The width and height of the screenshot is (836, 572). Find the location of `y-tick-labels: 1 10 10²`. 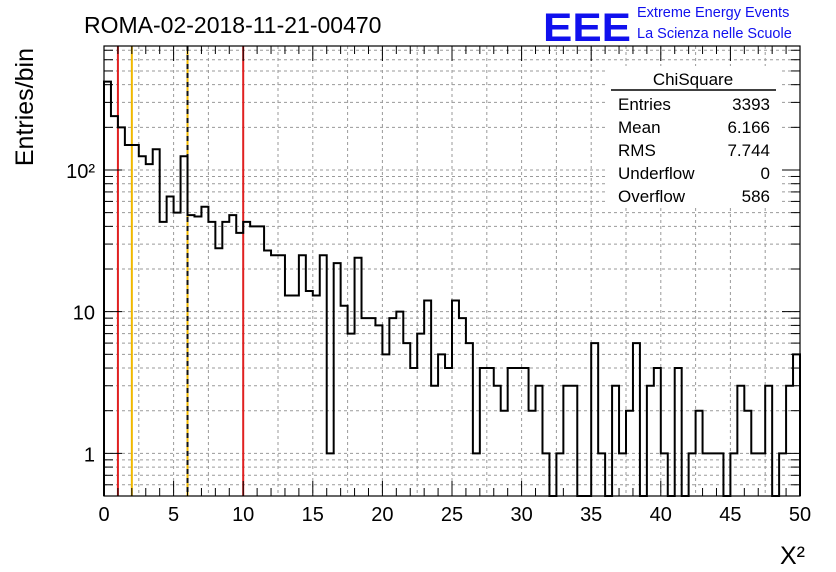

y-tick-labels: 1 10 10² is located at coordinates (80, 313).